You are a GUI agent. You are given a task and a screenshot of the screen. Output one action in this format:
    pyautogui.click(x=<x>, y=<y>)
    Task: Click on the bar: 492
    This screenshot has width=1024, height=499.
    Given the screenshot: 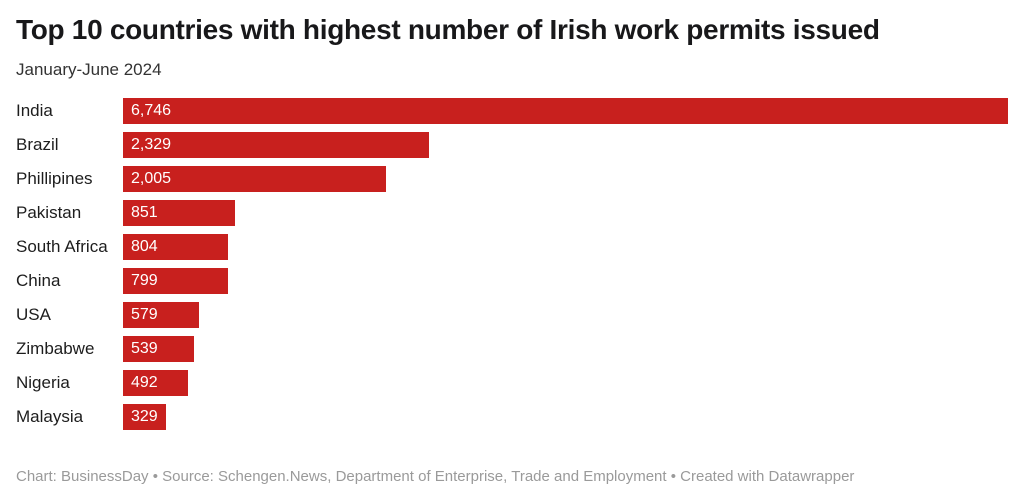 What is the action you would take?
    pyautogui.click(x=155, y=383)
    